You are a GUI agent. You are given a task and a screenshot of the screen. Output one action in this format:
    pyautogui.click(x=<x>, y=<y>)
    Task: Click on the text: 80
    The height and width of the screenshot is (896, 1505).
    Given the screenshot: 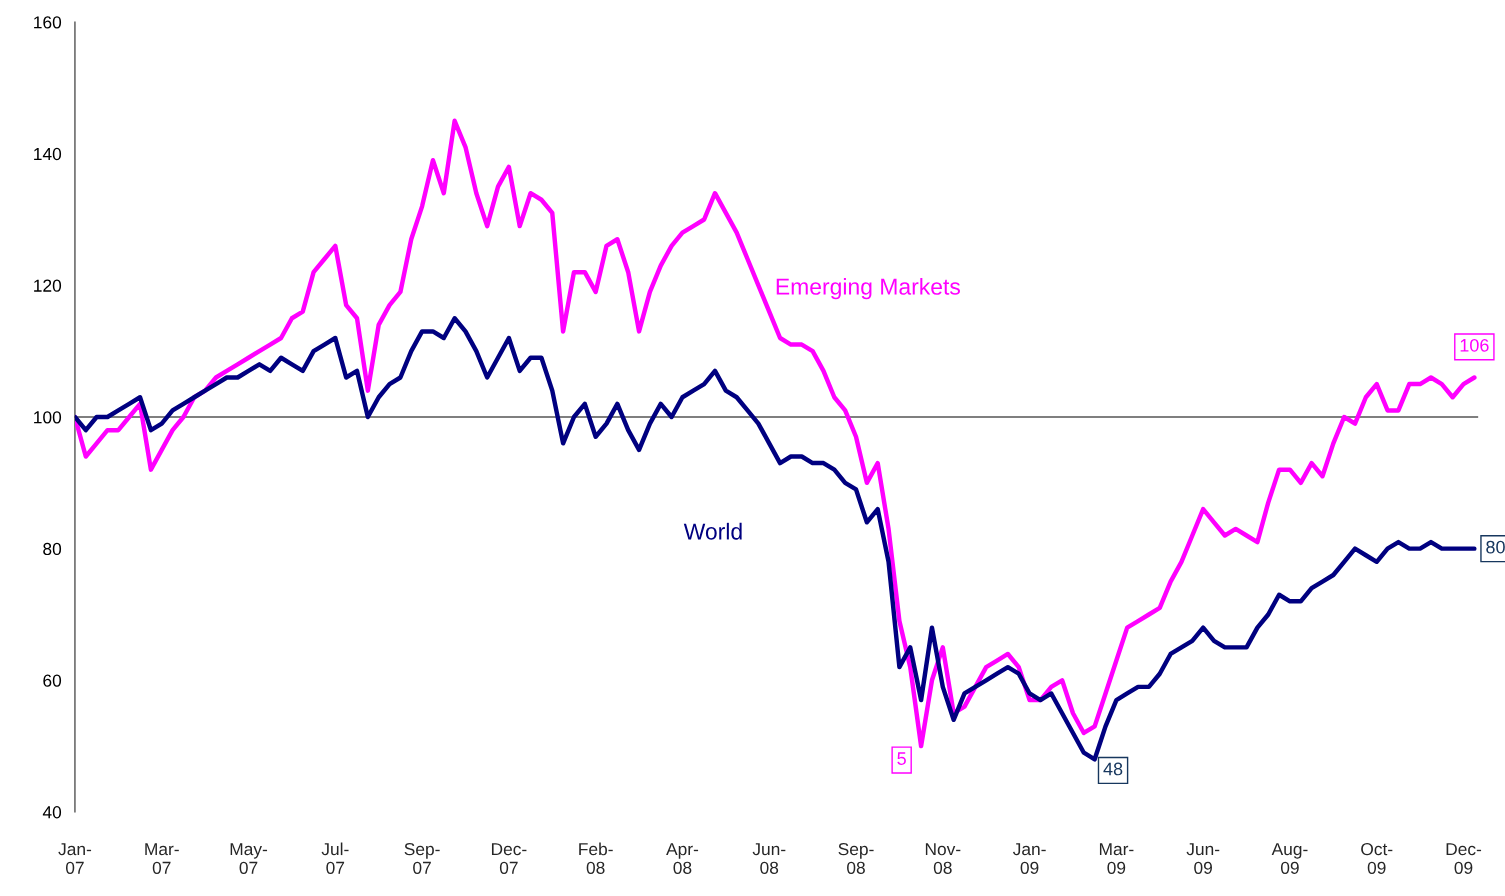 What is the action you would take?
    pyautogui.click(x=1495, y=547)
    